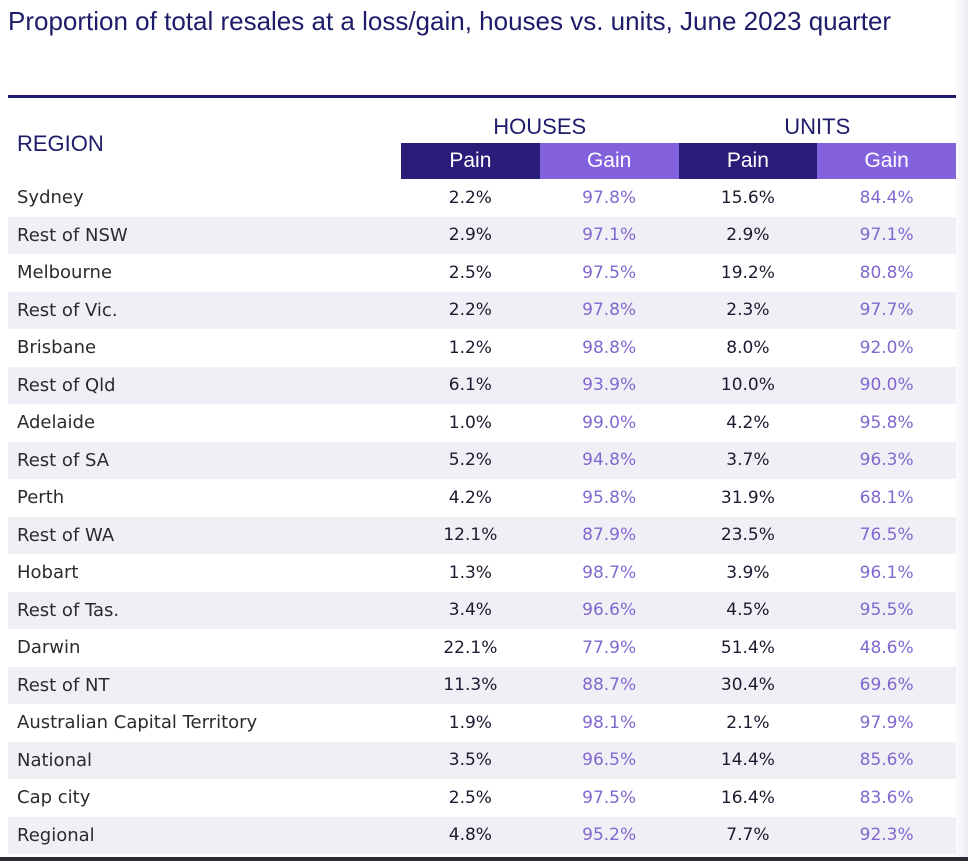 The height and width of the screenshot is (861, 968). Describe the element at coordinates (609, 422) in the screenshot. I see `houses-gain-cell: 99.0%` at that location.